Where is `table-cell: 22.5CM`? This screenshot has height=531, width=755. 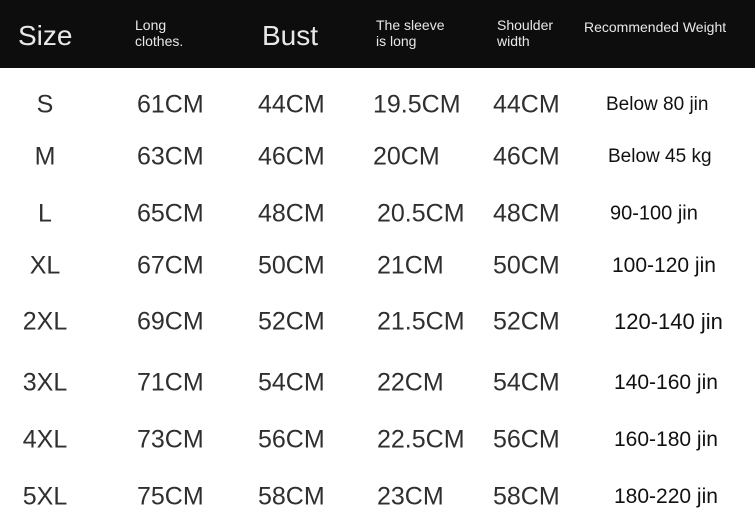 table-cell: 22.5CM is located at coordinates (421, 439).